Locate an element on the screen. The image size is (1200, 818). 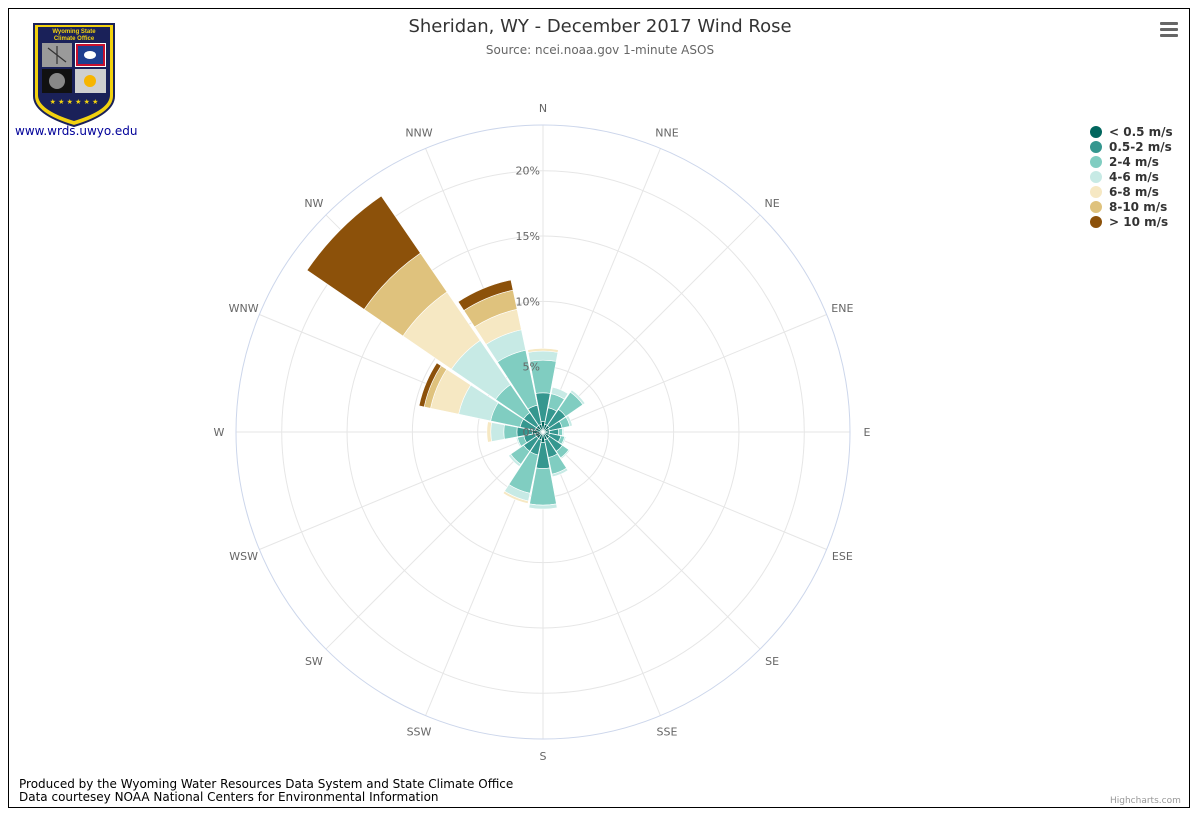
direction-label-w: W is located at coordinates (219, 432).